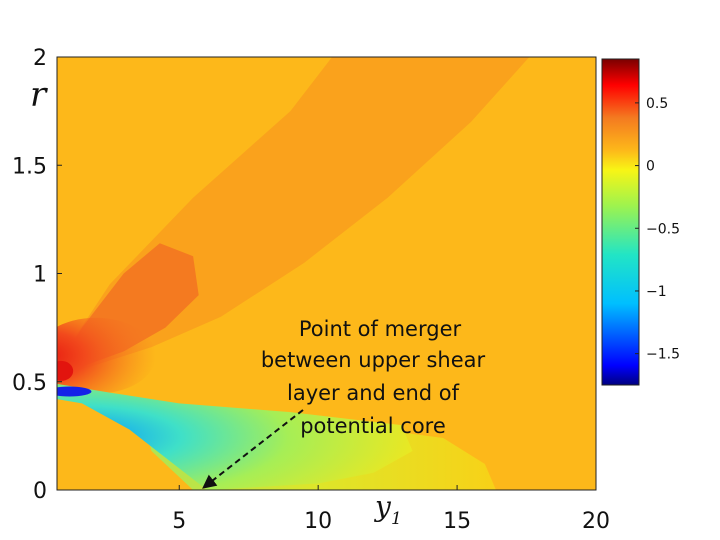  Describe the element at coordinates (65, 370) in the screenshot. I see `field-lip-max` at that location.